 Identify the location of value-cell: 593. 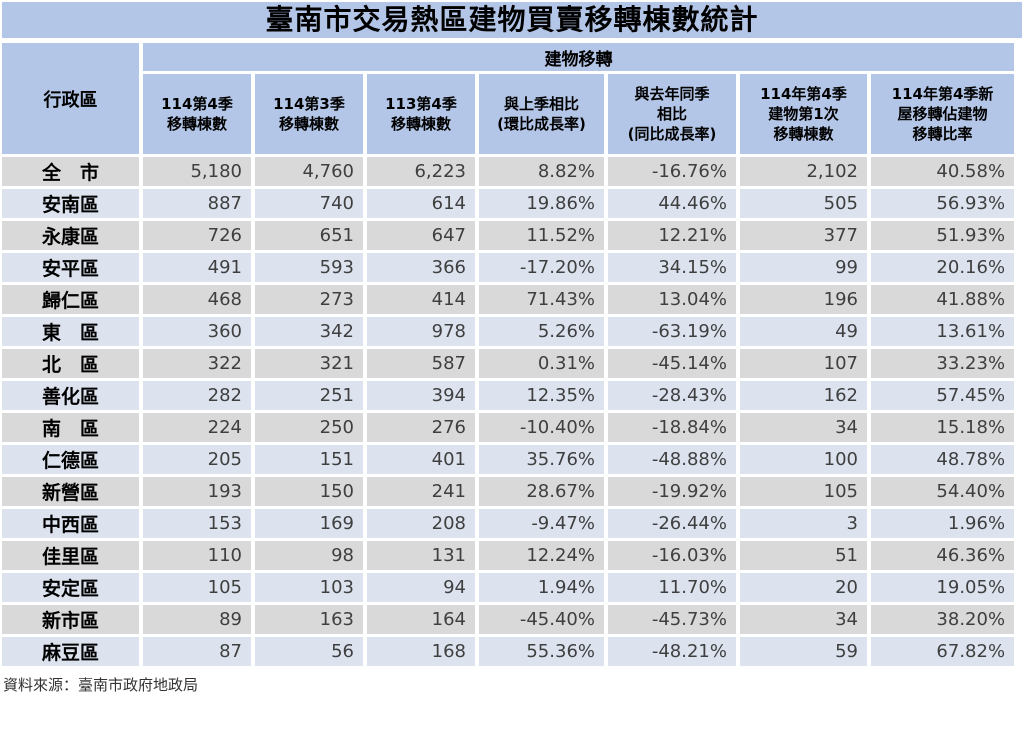
(309, 267).